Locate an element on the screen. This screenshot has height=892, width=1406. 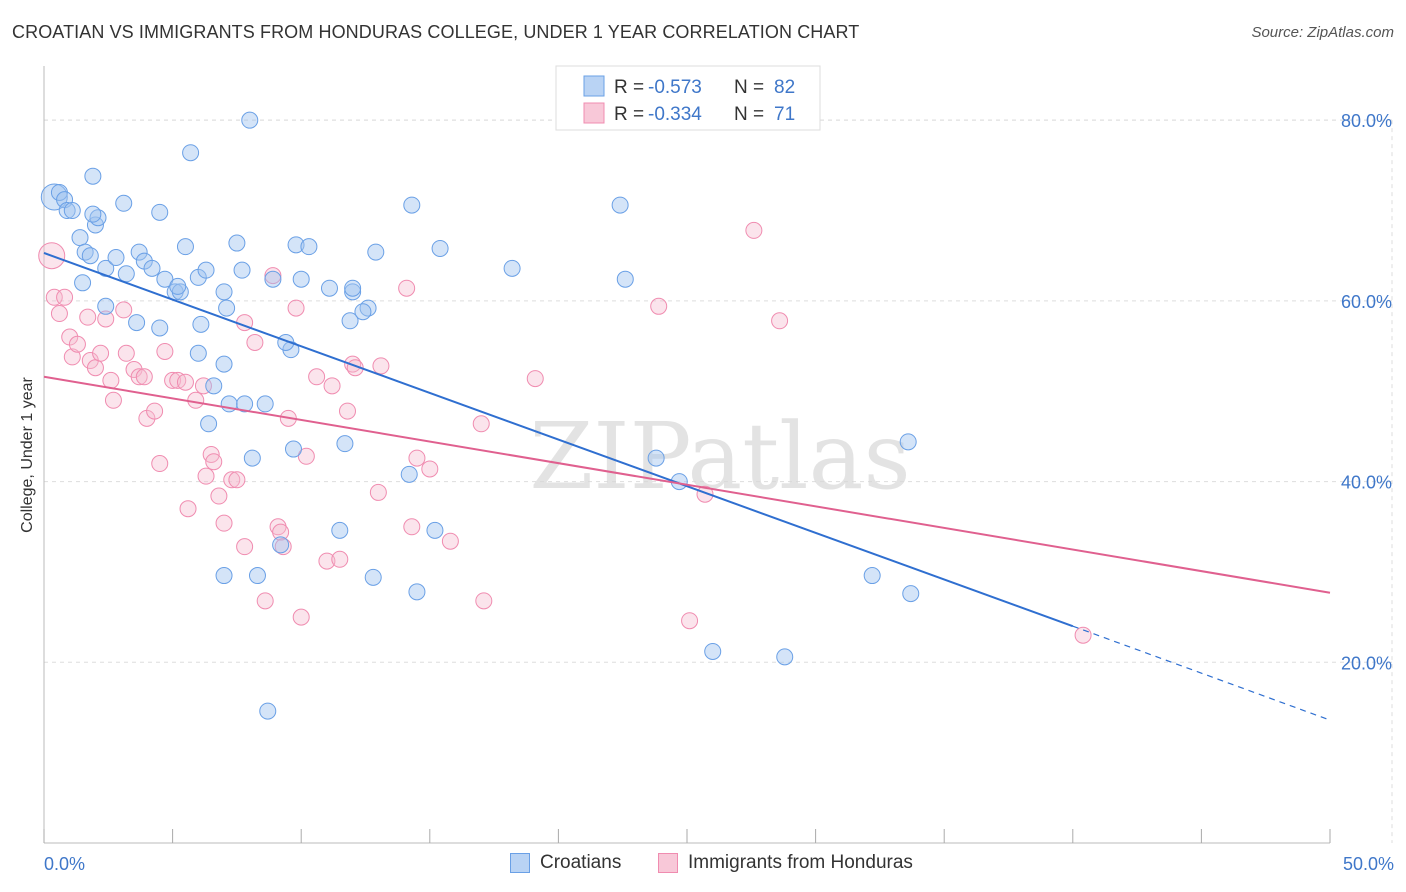
legend-n-value-1: 82 is located at coordinates (784, 87).